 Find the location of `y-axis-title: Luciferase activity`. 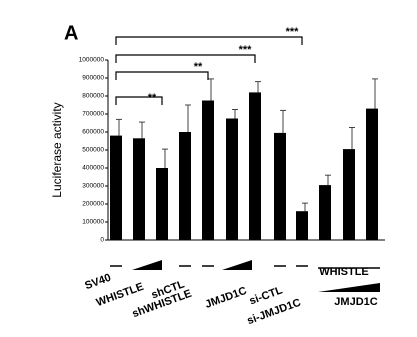

y-axis-title: Luciferase activity is located at coordinates (57, 149).